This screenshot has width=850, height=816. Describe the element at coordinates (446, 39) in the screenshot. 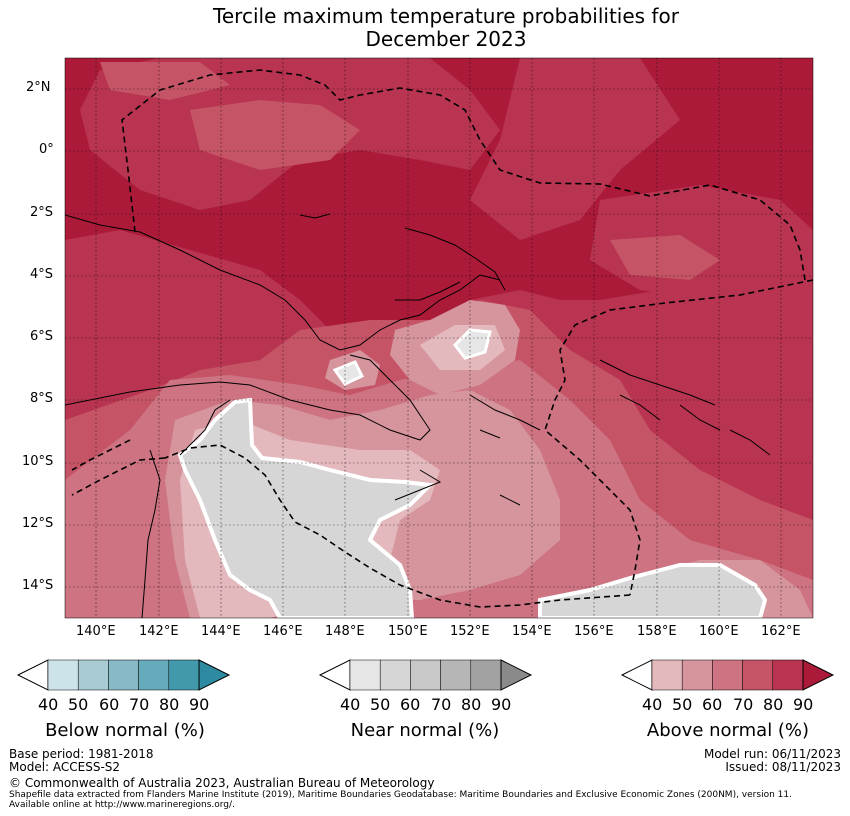

I see `map-title-line2: December 2023` at that location.